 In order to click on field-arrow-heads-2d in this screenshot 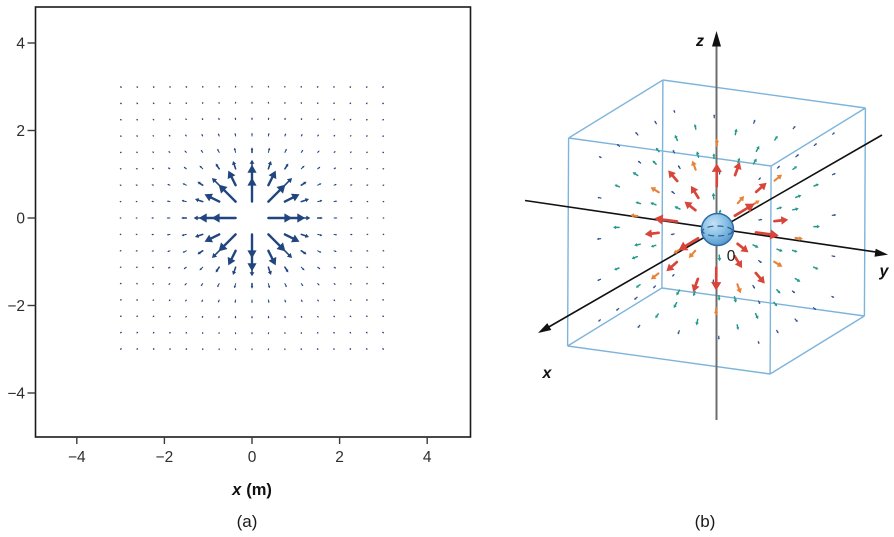, I will do `click(252, 218)`.